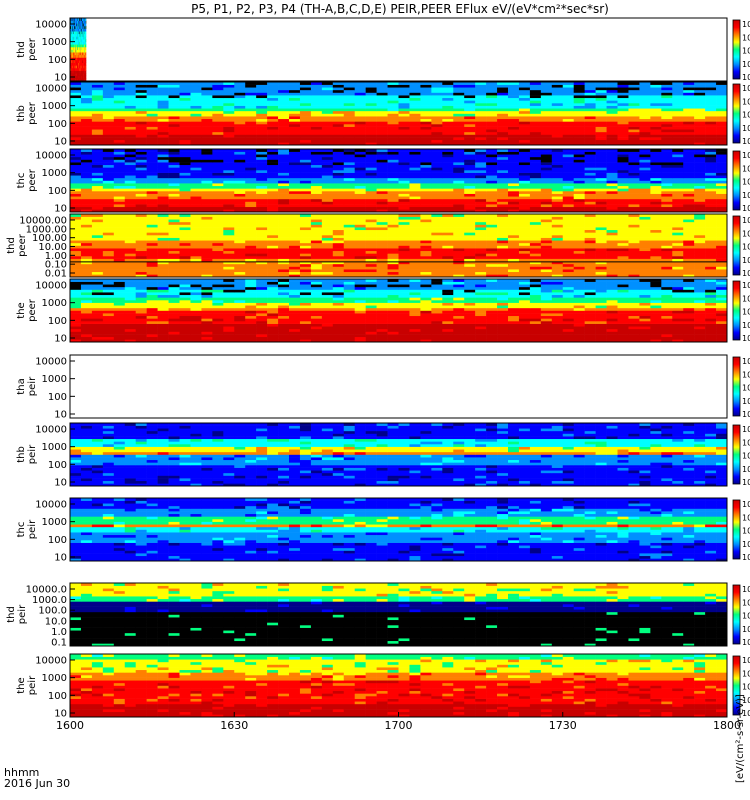  I want to click on y-tick-label: 10, so click(60, 142).